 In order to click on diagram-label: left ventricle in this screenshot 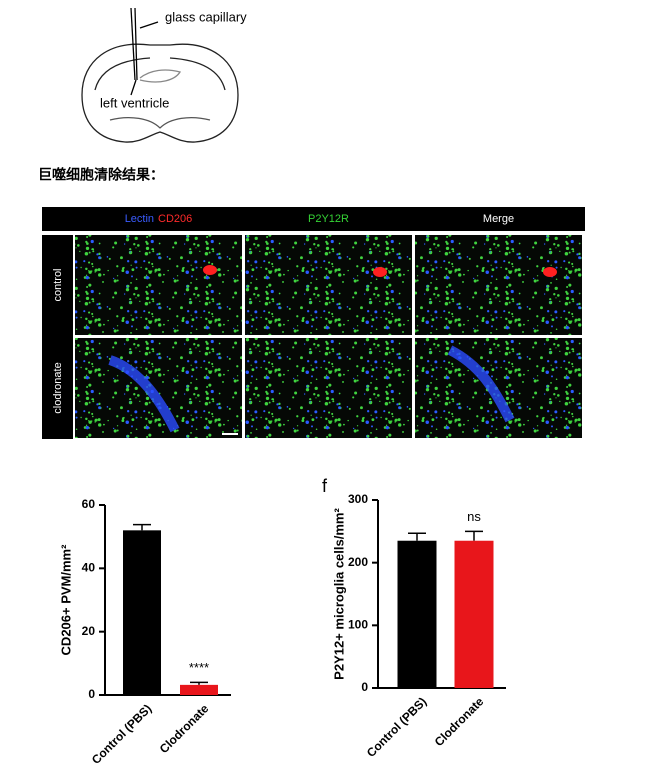, I will do `click(134, 102)`.